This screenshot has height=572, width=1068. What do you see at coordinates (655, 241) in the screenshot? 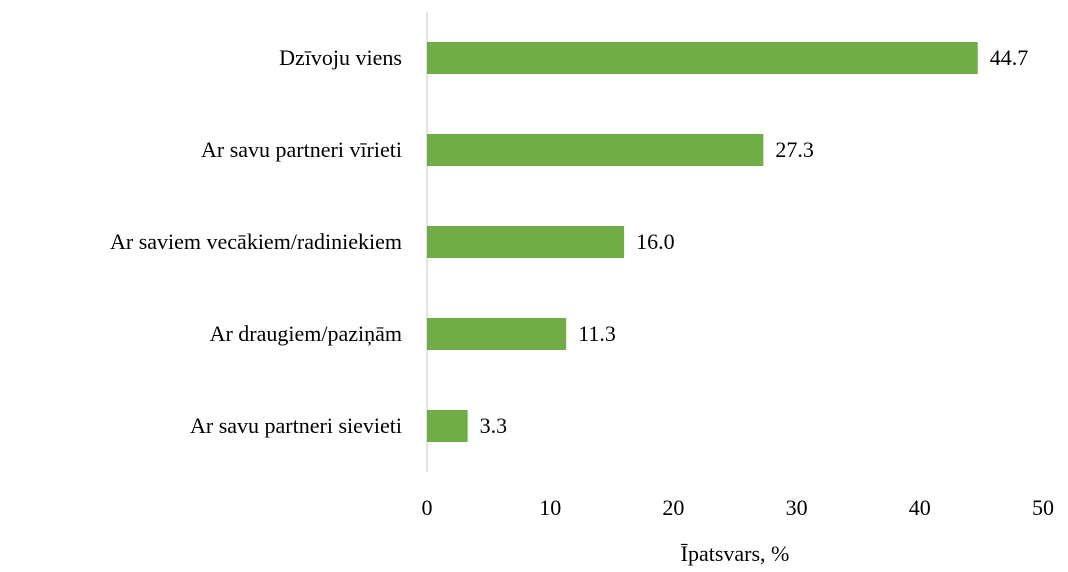
I see `value-label: 16.0` at bounding box center [655, 241].